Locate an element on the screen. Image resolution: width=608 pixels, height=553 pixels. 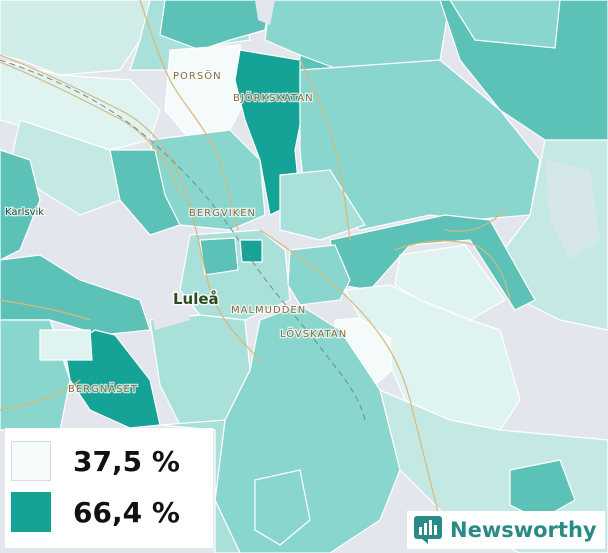
label-karlsvik: Karlsvik is located at coordinates (24, 212).